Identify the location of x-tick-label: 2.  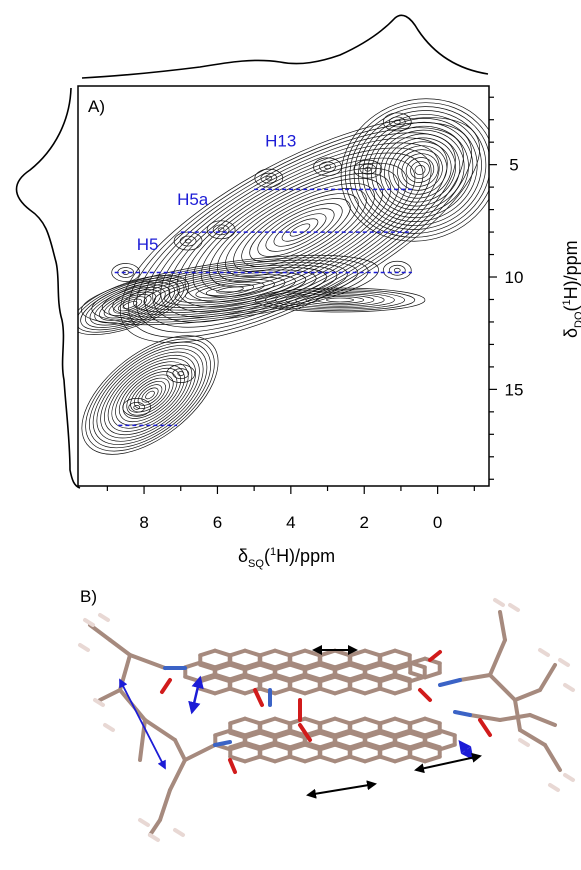
(363, 522).